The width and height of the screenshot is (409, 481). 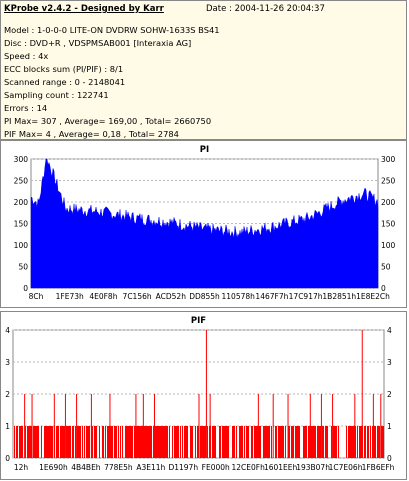 What do you see at coordinates (204, 150) in the screenshot?
I see `pi-chart-title: PI` at bounding box center [204, 150].